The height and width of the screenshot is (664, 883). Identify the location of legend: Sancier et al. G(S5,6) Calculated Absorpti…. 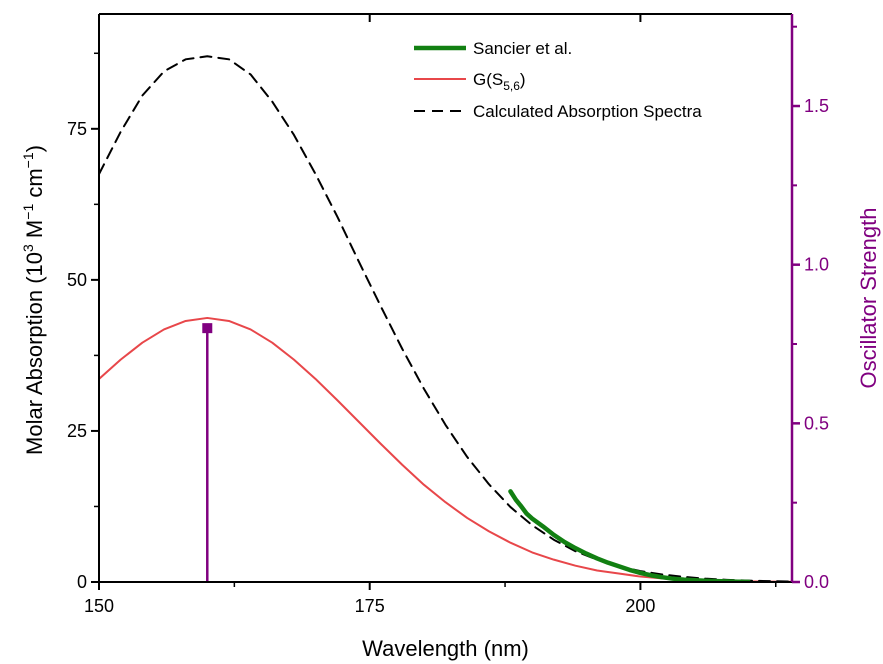
(558, 80).